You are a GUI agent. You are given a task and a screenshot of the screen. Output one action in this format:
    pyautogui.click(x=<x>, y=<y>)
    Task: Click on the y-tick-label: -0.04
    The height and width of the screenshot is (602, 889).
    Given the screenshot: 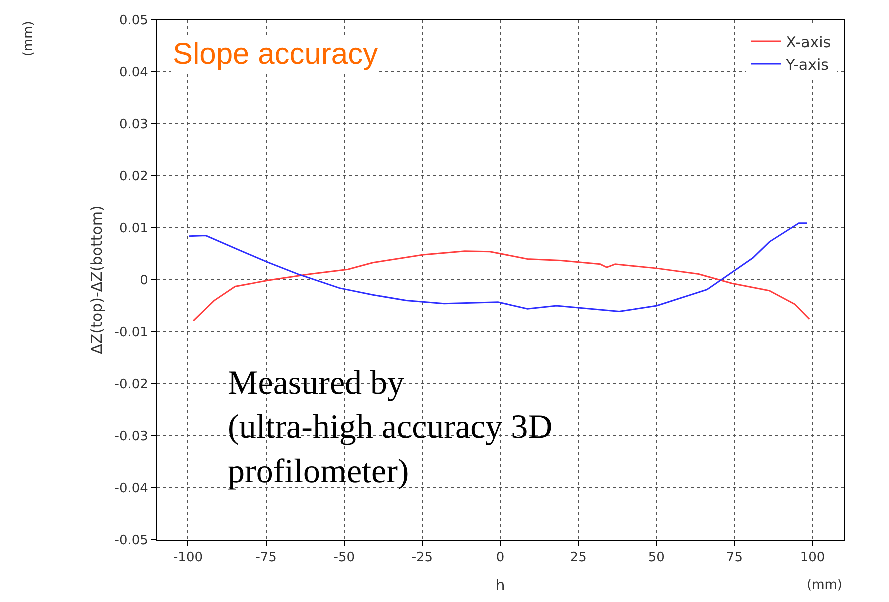 What is the action you would take?
    pyautogui.click(x=131, y=489)
    